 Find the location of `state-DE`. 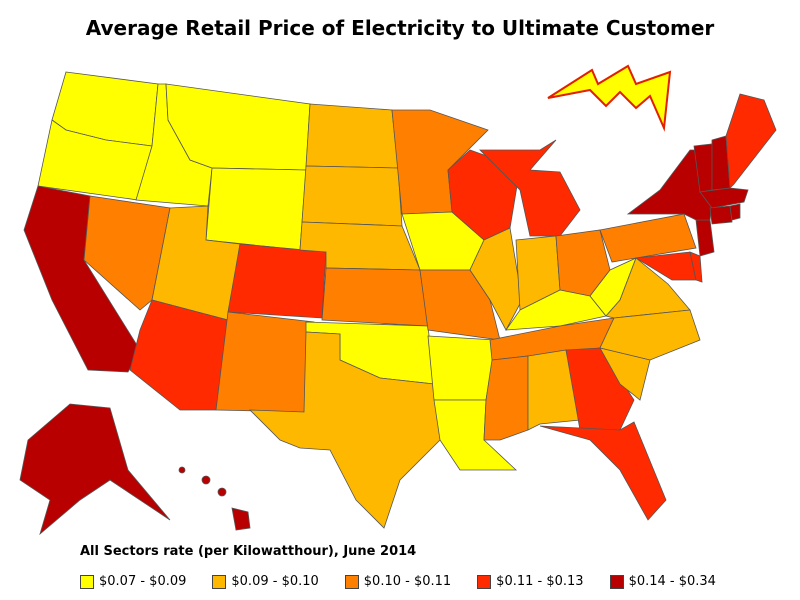

state-DE is located at coordinates (696, 267).